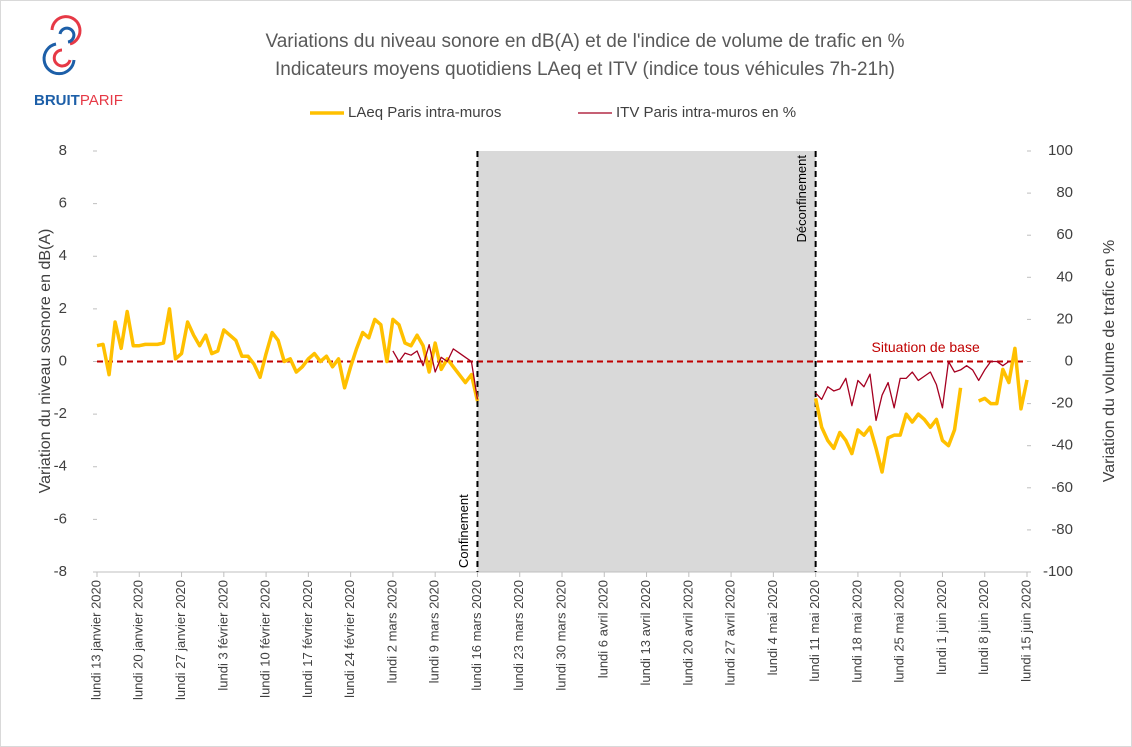 The image size is (1132, 747). Describe the element at coordinates (687, 633) in the screenshot. I see `x-tick-label: lundi 20 avril 2020` at that location.